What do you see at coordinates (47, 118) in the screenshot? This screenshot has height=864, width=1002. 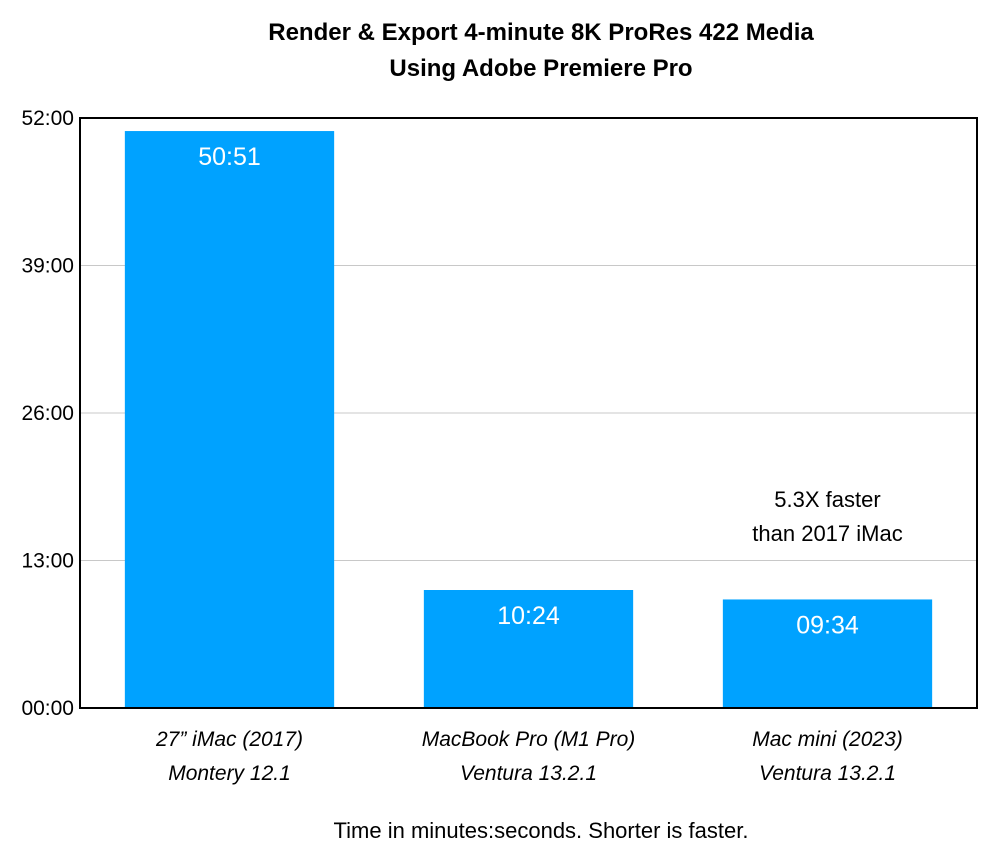 I see `y-tick-label: 52:00` at bounding box center [47, 118].